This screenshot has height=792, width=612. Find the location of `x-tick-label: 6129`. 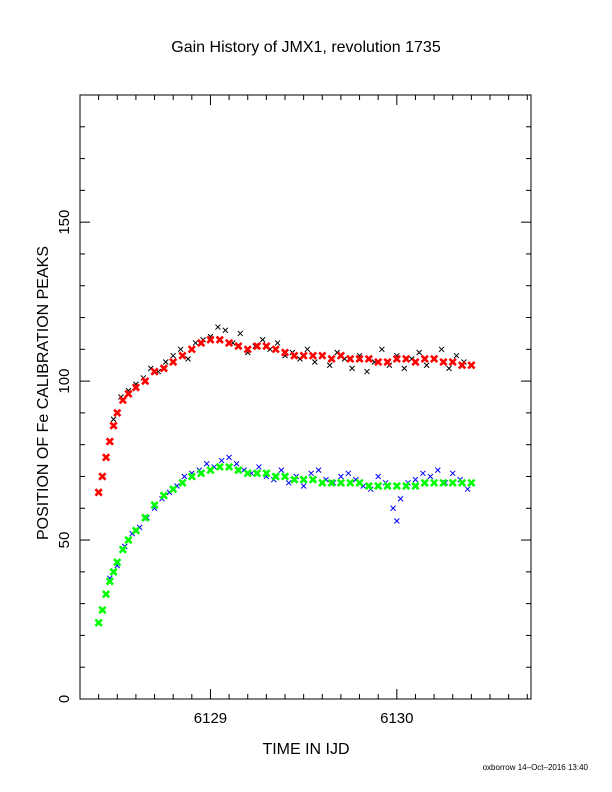

x-tick-label: 6129 is located at coordinates (210, 718).